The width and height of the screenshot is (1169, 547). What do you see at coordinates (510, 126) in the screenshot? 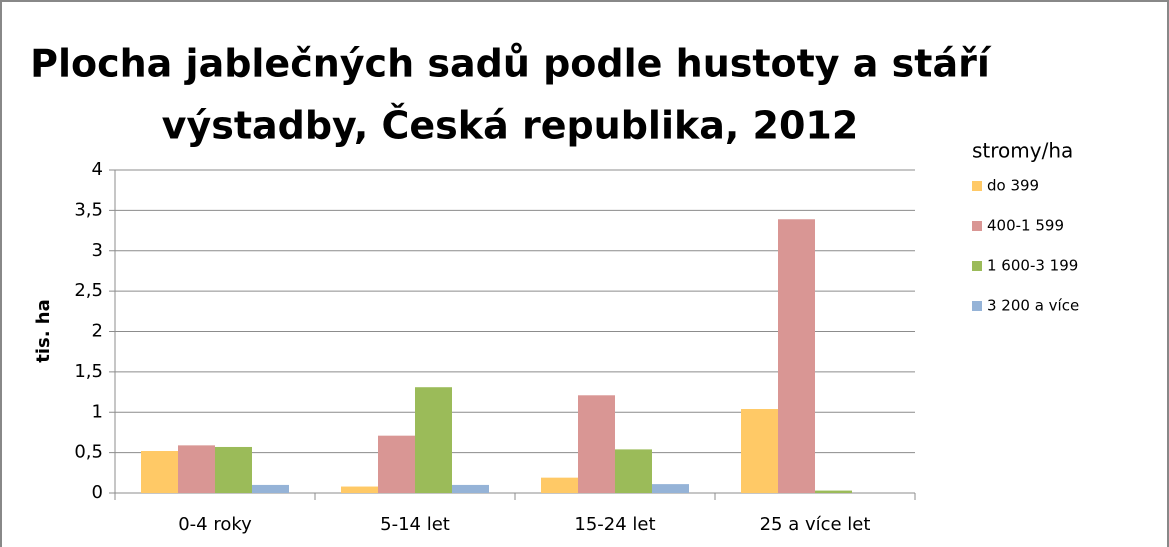
I see `chart-title: výstadby, Česká republika, 2012` at bounding box center [510, 126].